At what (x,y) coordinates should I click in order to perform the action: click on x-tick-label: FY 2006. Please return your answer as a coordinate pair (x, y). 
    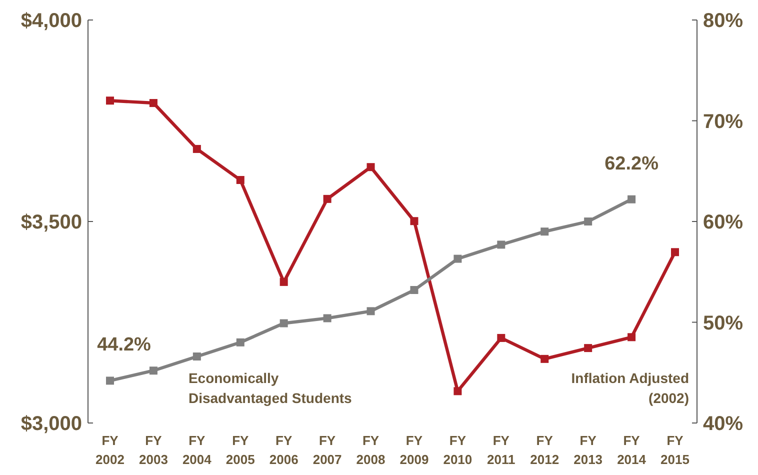
    Looking at the image, I should click on (283, 450).